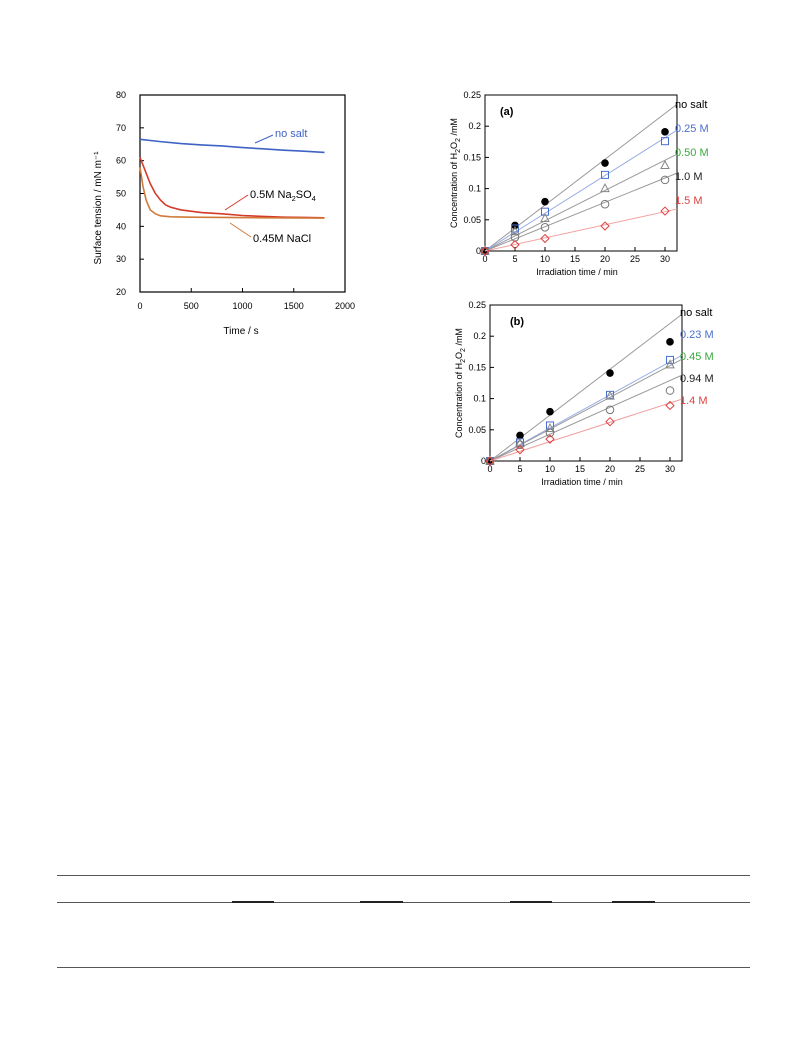  What do you see at coordinates (697, 357) in the screenshot?
I see `legend-entry: 0.45 M` at bounding box center [697, 357].